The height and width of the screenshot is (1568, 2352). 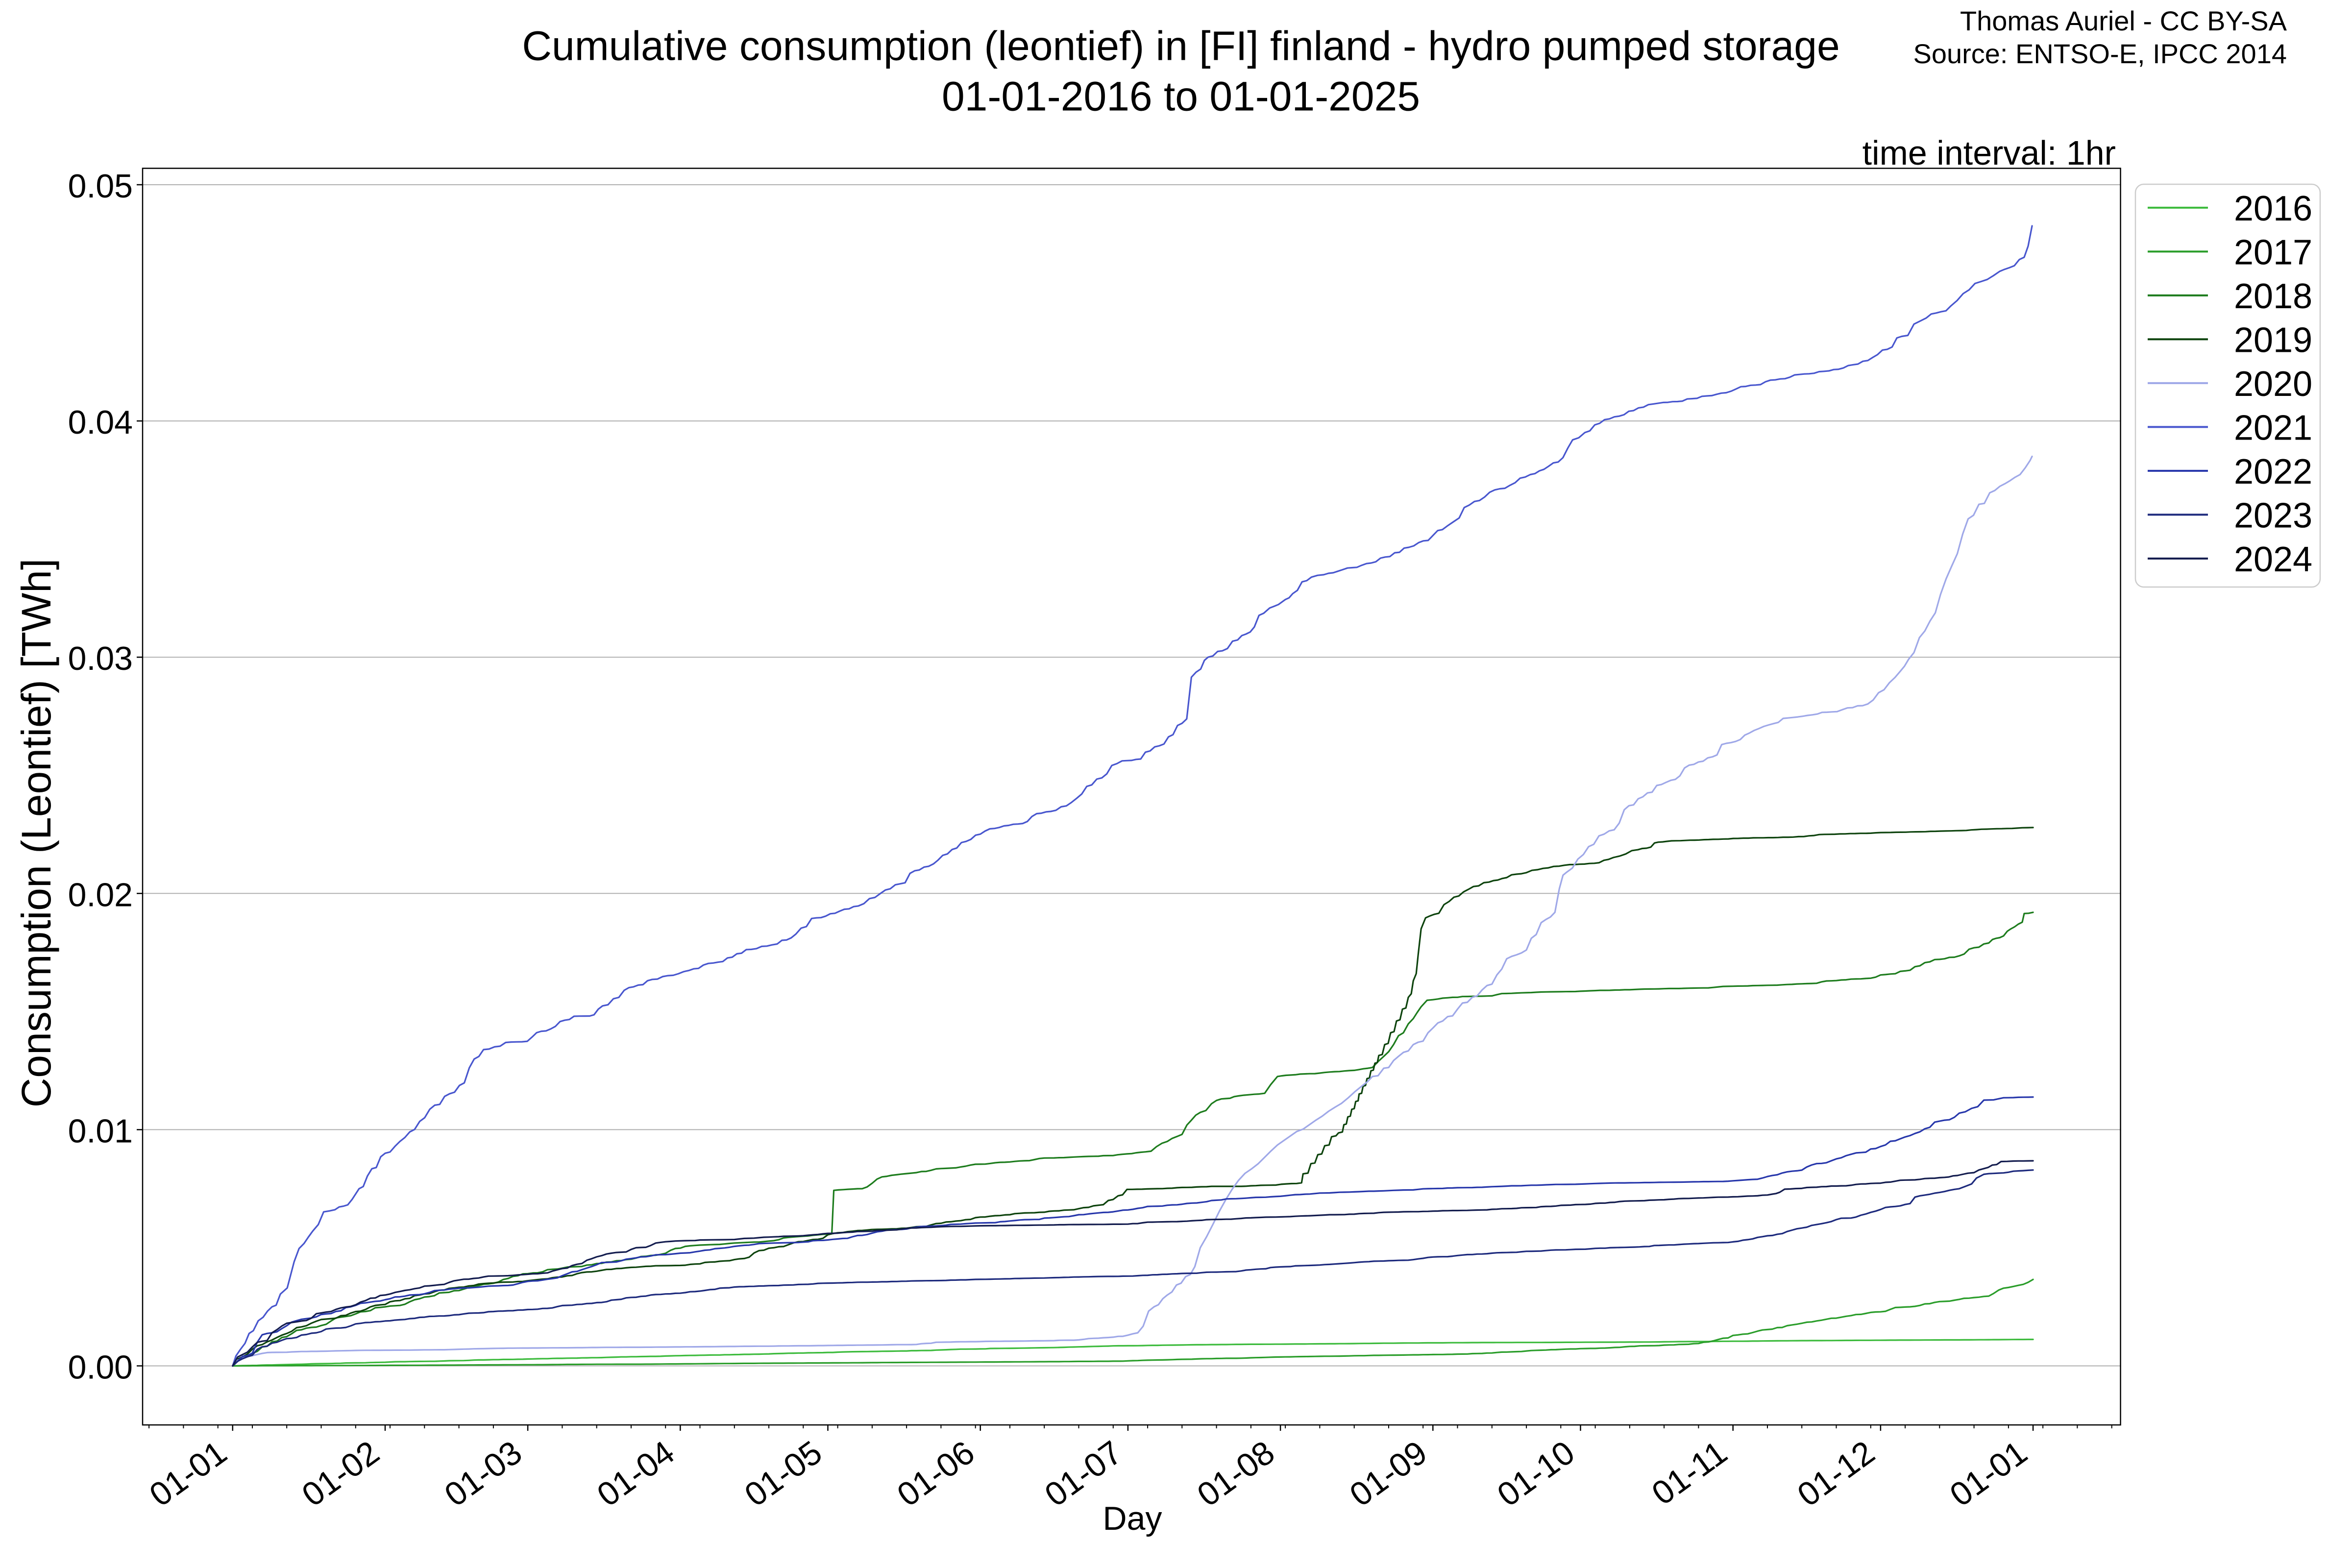 What do you see at coordinates (100, 658) in the screenshot?
I see `svg-text: 0.03` at bounding box center [100, 658].